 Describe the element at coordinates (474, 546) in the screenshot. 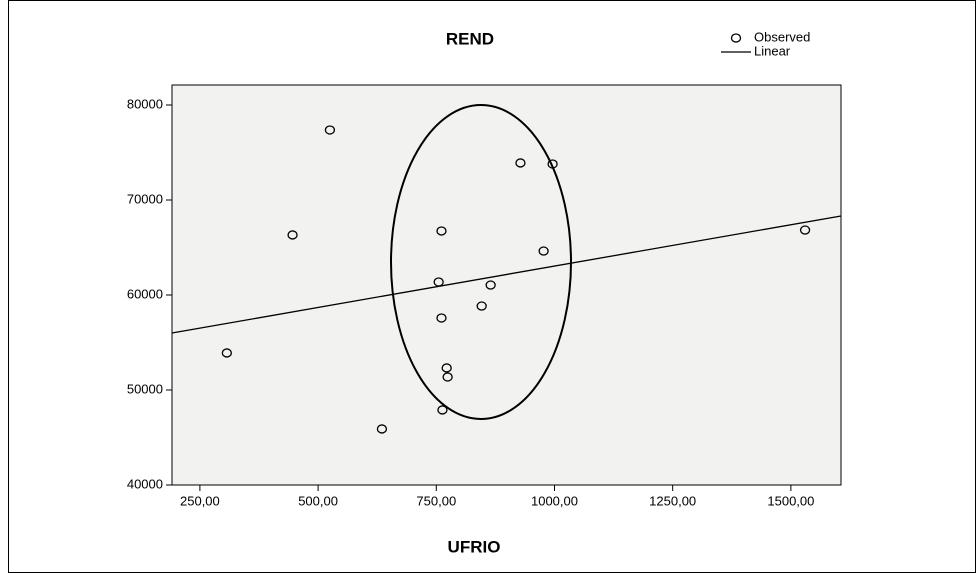

I see `x-axis-label: UFRIO` at that location.